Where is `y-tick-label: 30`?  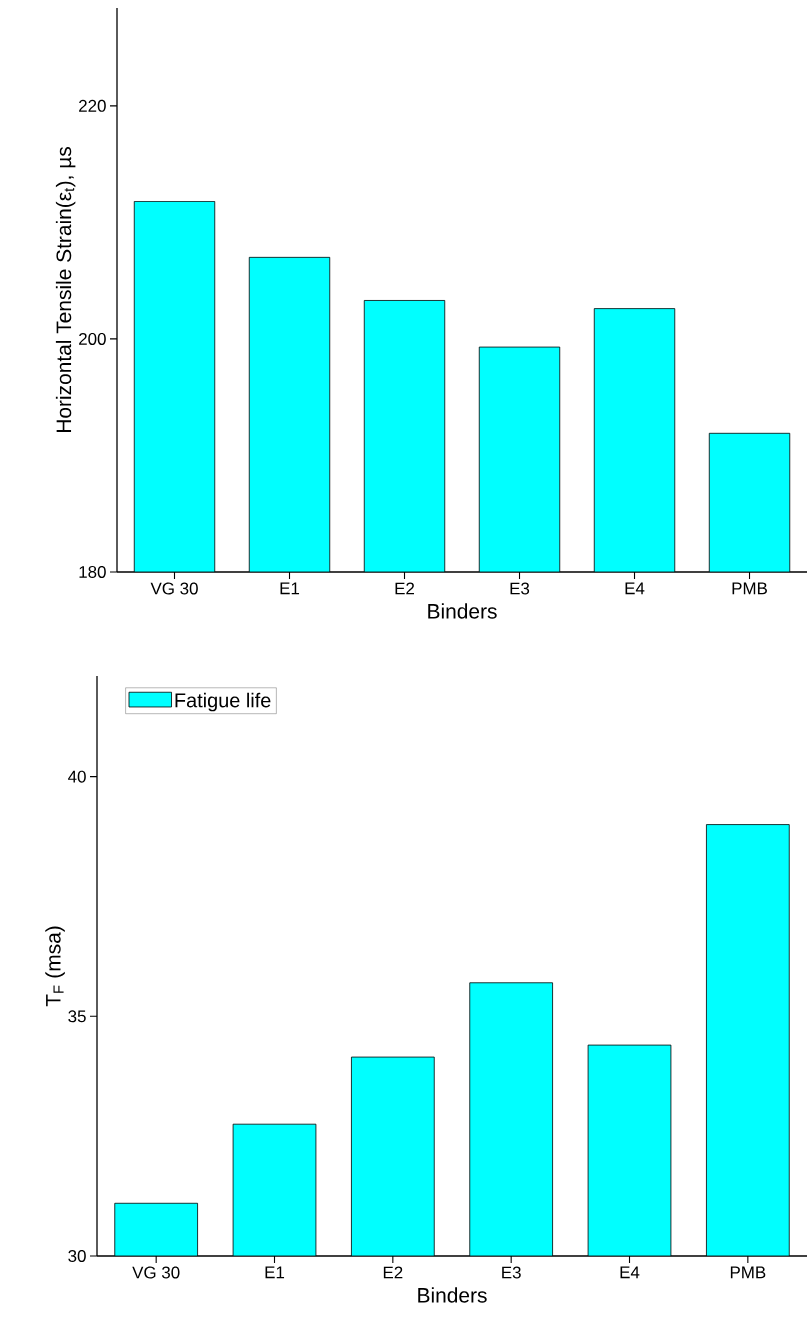 y-tick-label: 30 is located at coordinates (77, 1256).